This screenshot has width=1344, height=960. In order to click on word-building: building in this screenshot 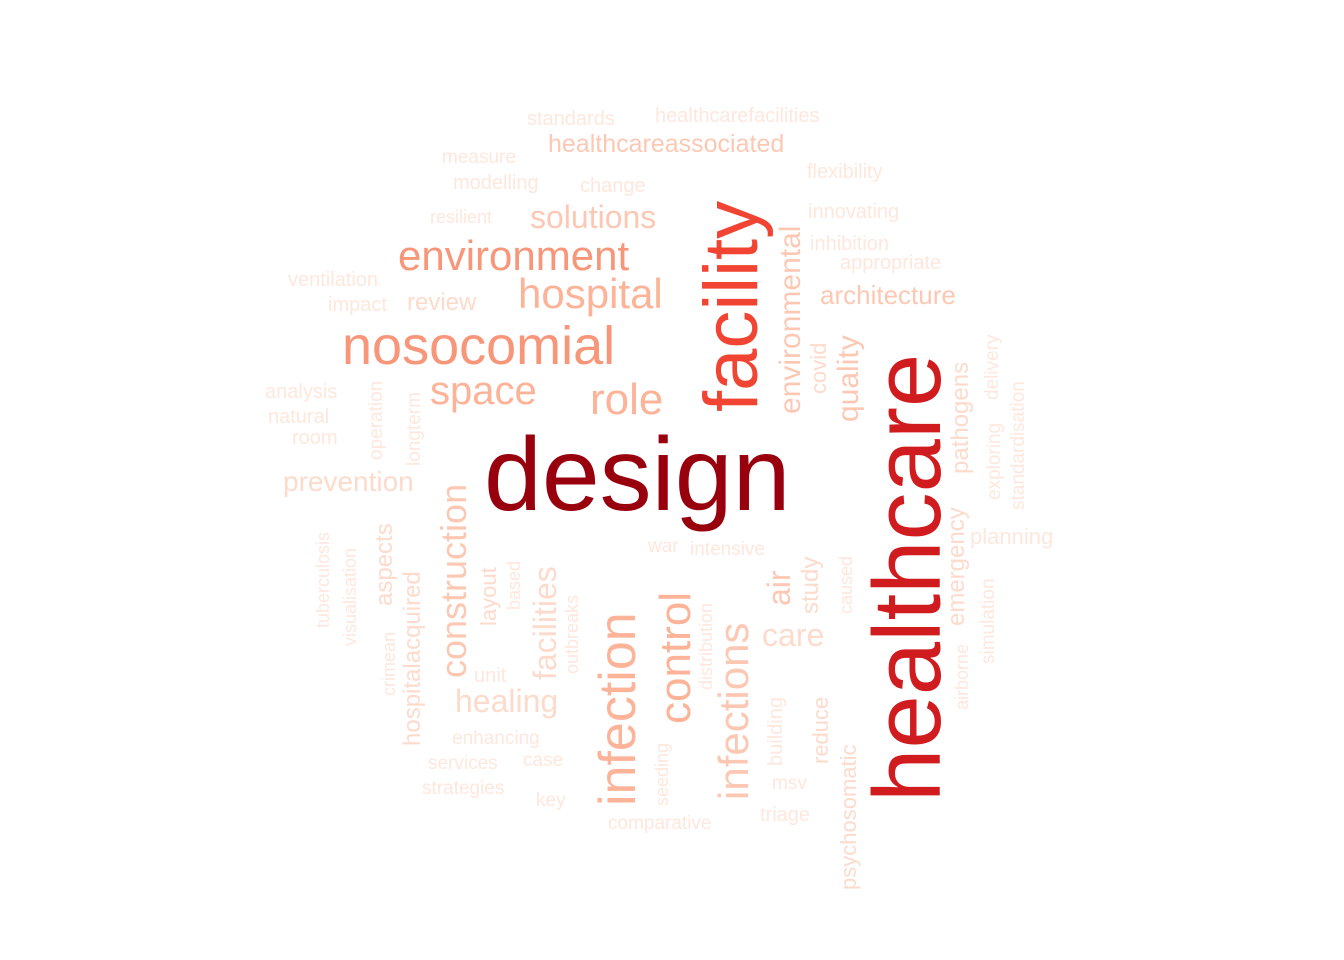, I will do `click(776, 731)`.